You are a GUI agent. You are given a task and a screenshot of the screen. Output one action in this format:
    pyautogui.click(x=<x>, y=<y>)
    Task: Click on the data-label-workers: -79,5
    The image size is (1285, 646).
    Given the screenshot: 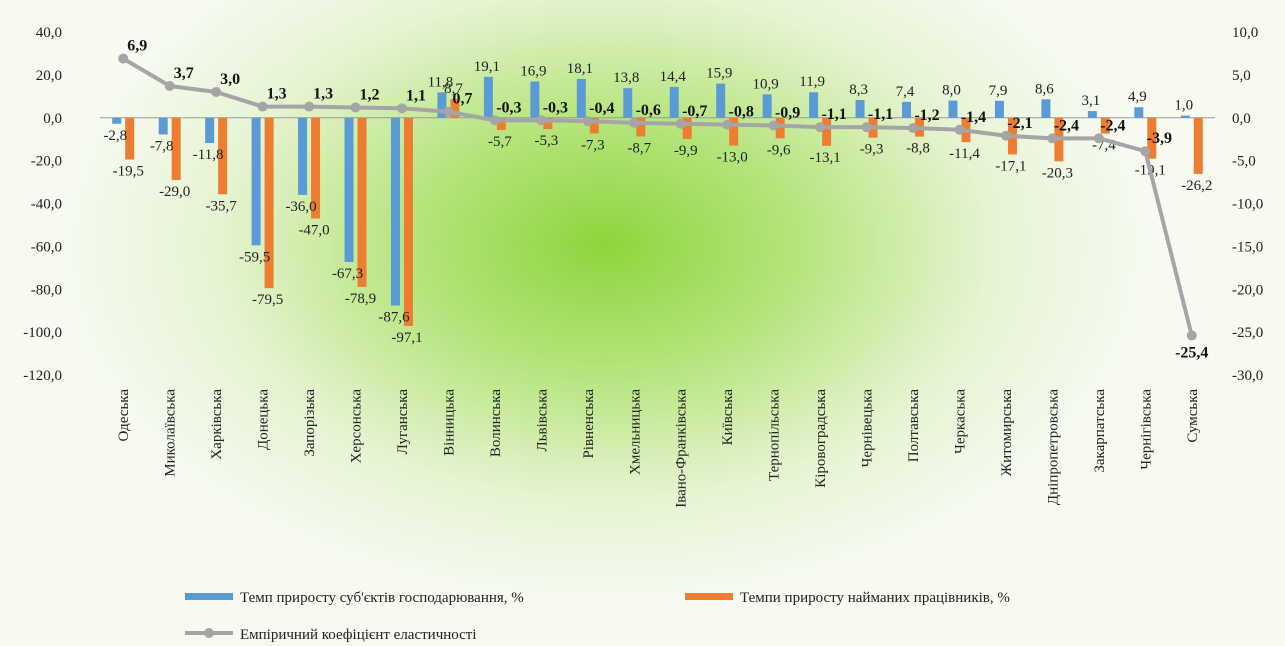 What is the action you would take?
    pyautogui.click(x=267, y=300)
    